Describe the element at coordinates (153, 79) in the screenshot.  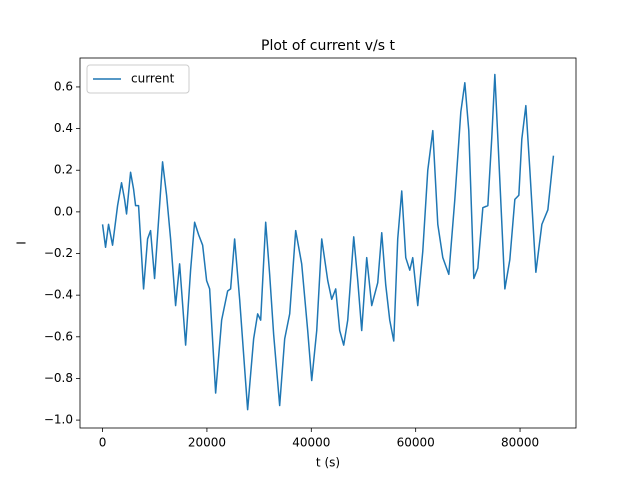
I see `legend-label: current` at that location.